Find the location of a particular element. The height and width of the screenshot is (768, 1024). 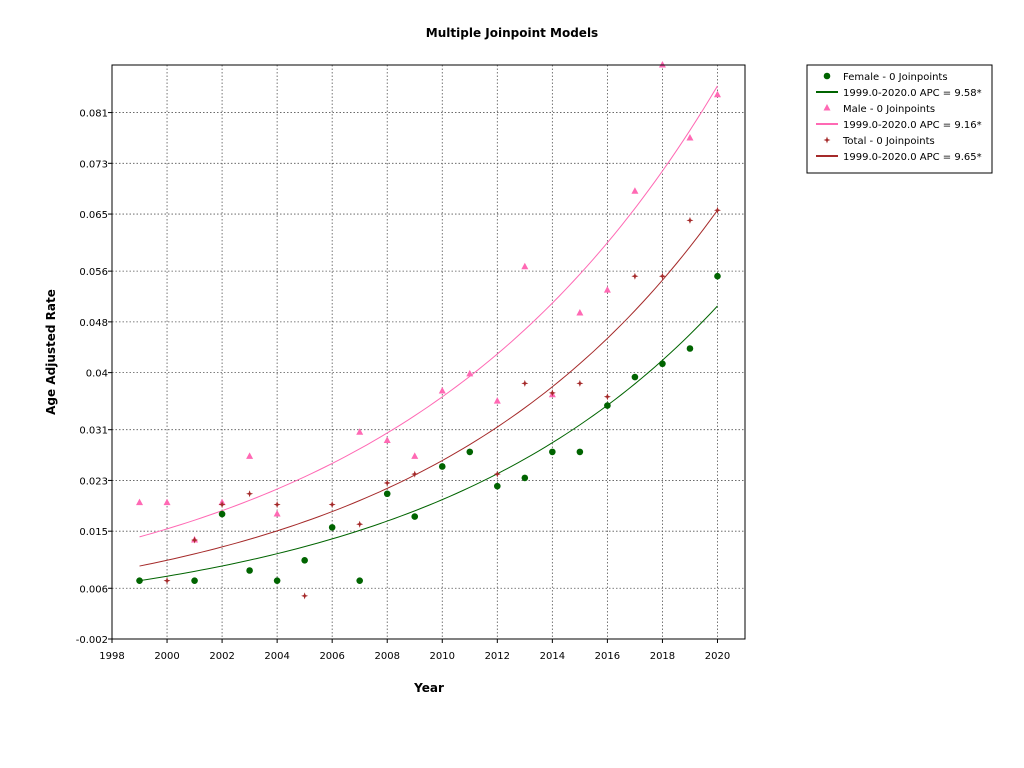

y-tick-label: 0.048 is located at coordinates (93, 323).